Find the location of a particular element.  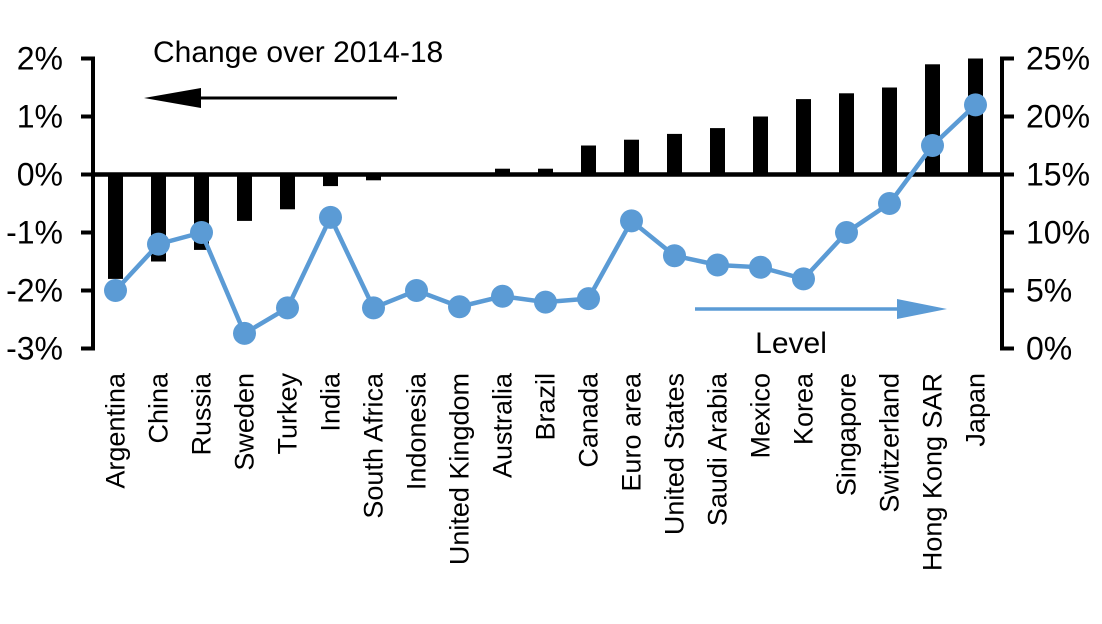

category-label-hong-kong-sar: Hong Kong SAR is located at coordinates (933, 472).